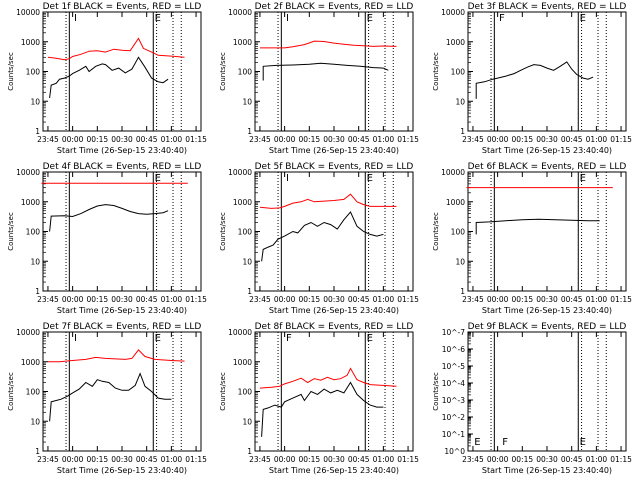  What do you see at coordinates (454, 332) in the screenshot?
I see `y-tick-label: 10^-7` at bounding box center [454, 332].